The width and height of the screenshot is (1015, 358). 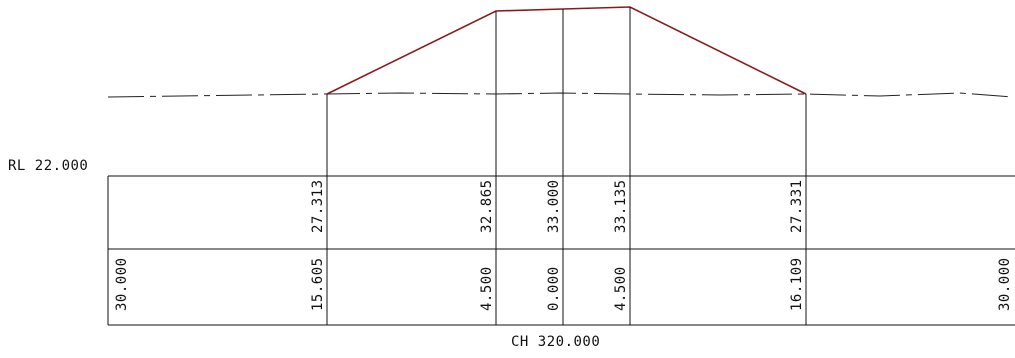 What do you see at coordinates (1005, 284) in the screenshot?
I see `offset-value-right-edge: 30.000` at bounding box center [1005, 284].